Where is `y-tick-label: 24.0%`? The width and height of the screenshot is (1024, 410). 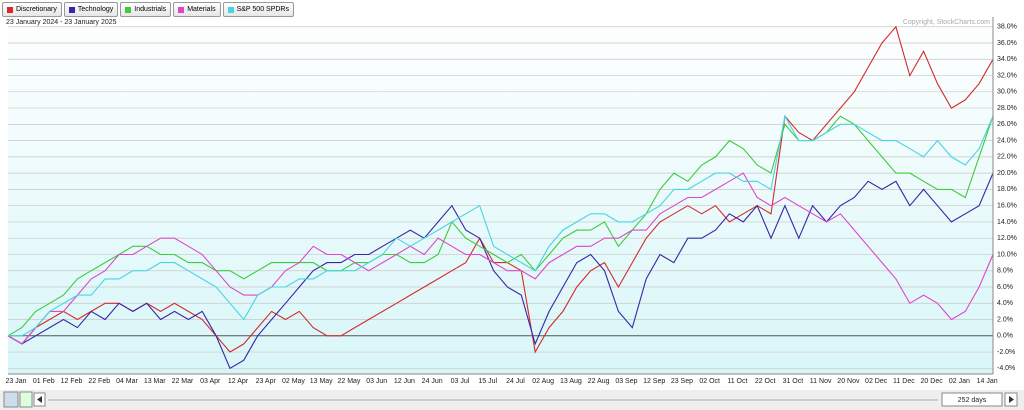 y-tick-label: 24.0% is located at coordinates (1007, 140).